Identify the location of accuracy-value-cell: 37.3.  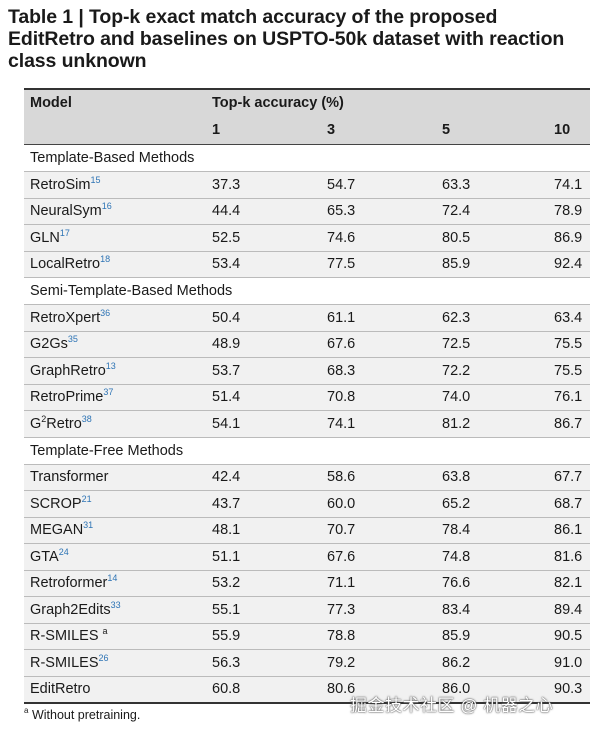
(263, 185).